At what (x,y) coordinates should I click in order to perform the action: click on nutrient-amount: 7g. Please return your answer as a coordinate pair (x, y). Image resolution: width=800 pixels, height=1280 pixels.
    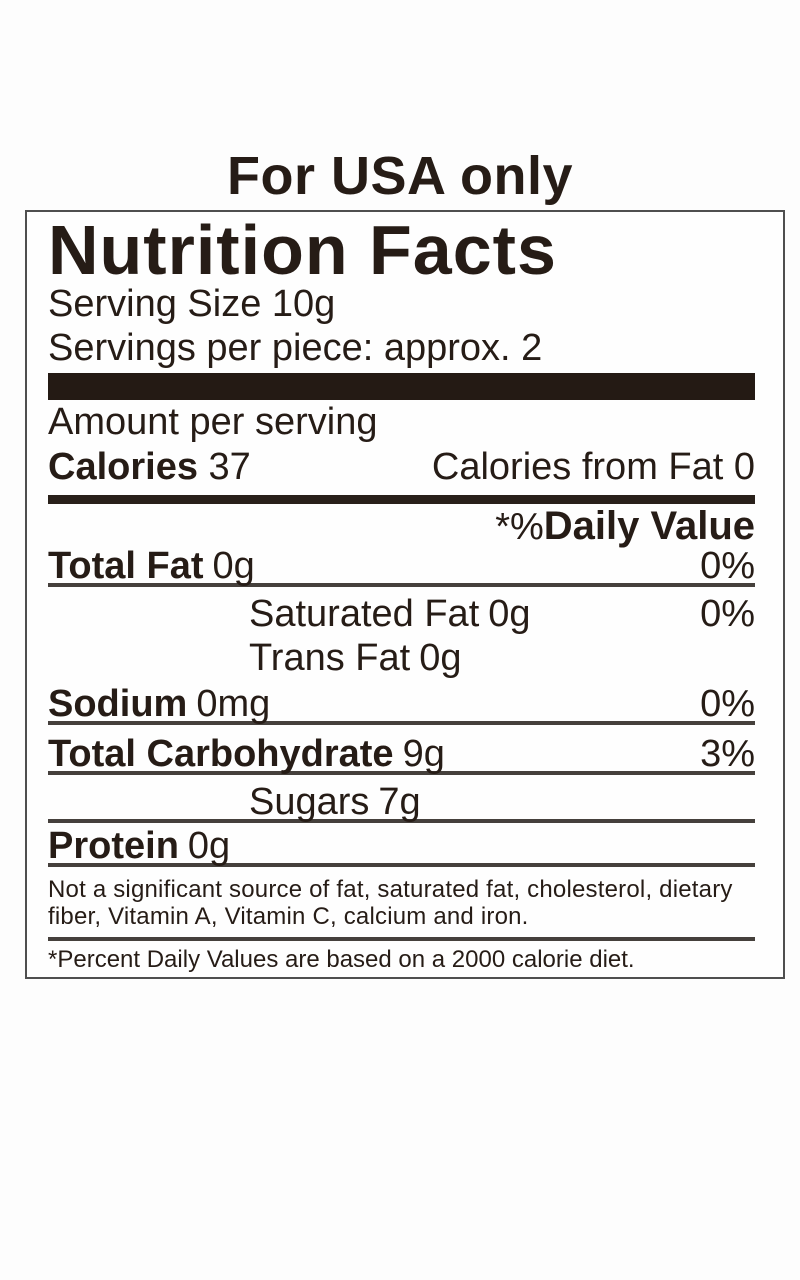
    Looking at the image, I should click on (399, 802).